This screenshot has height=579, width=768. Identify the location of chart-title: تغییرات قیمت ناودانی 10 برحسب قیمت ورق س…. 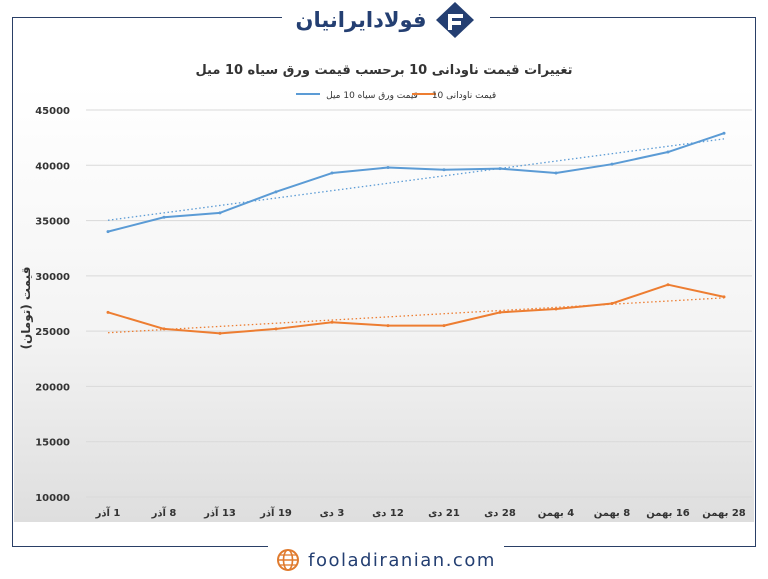
(383, 70).